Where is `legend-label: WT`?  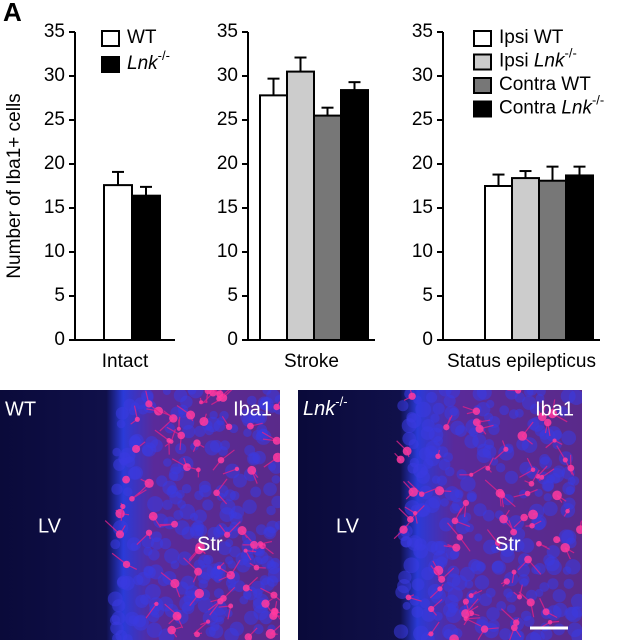
legend-label: WT is located at coordinates (142, 37).